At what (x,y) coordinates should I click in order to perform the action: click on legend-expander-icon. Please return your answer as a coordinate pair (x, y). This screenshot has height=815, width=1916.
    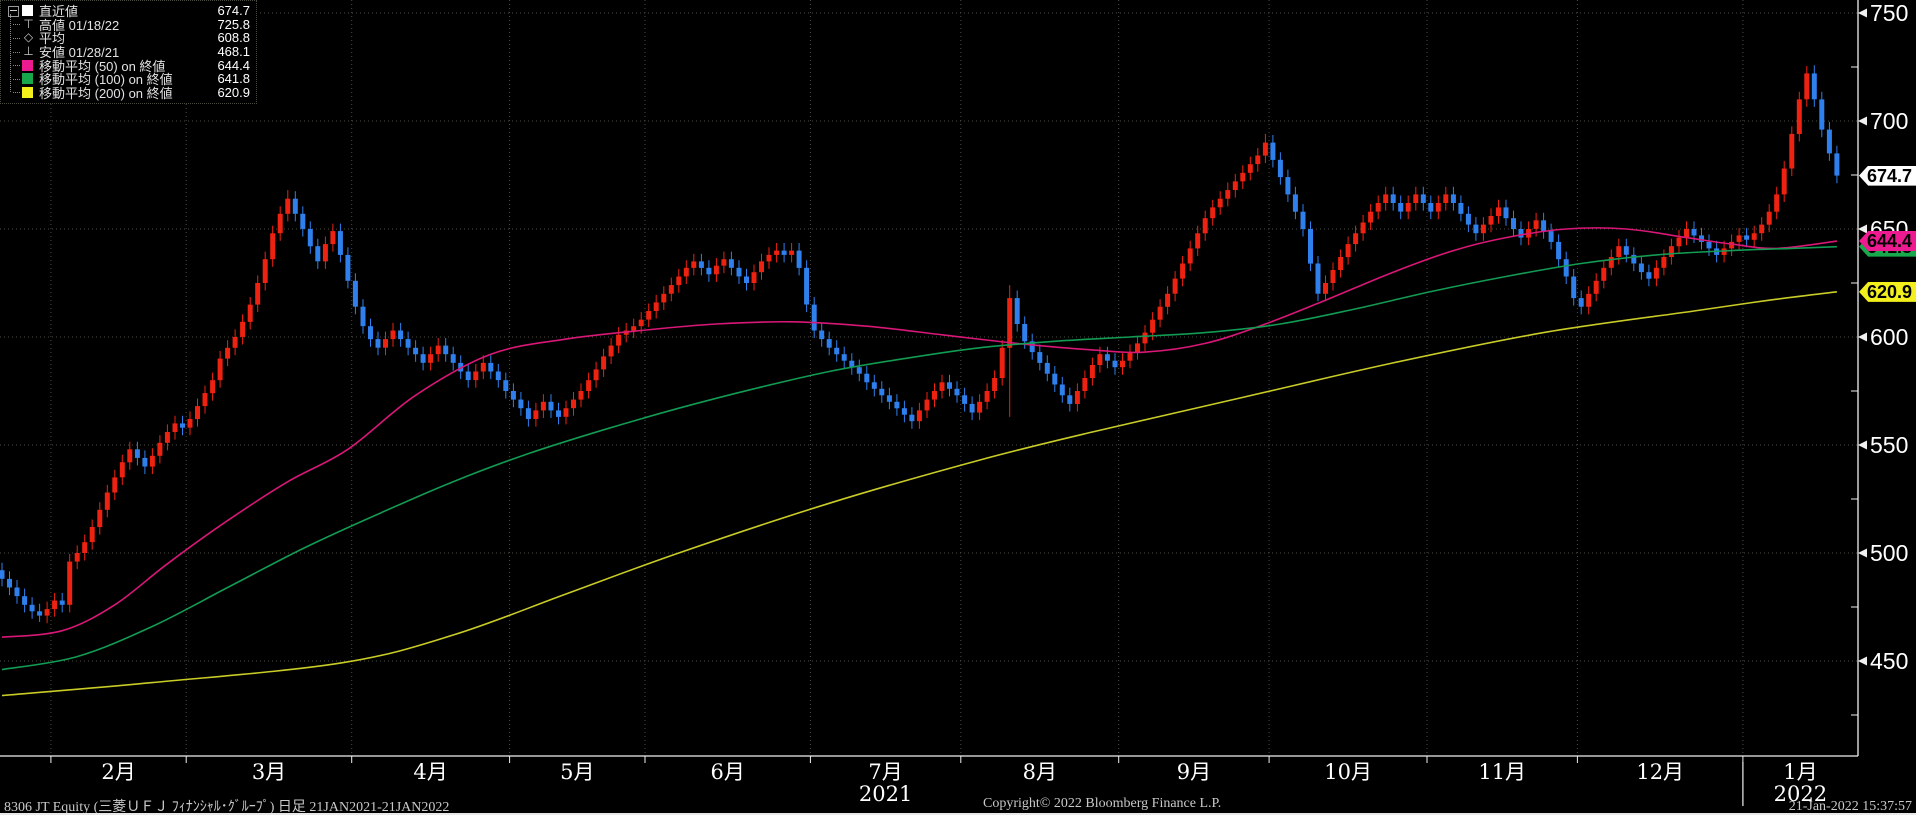
    Looking at the image, I should click on (13, 11).